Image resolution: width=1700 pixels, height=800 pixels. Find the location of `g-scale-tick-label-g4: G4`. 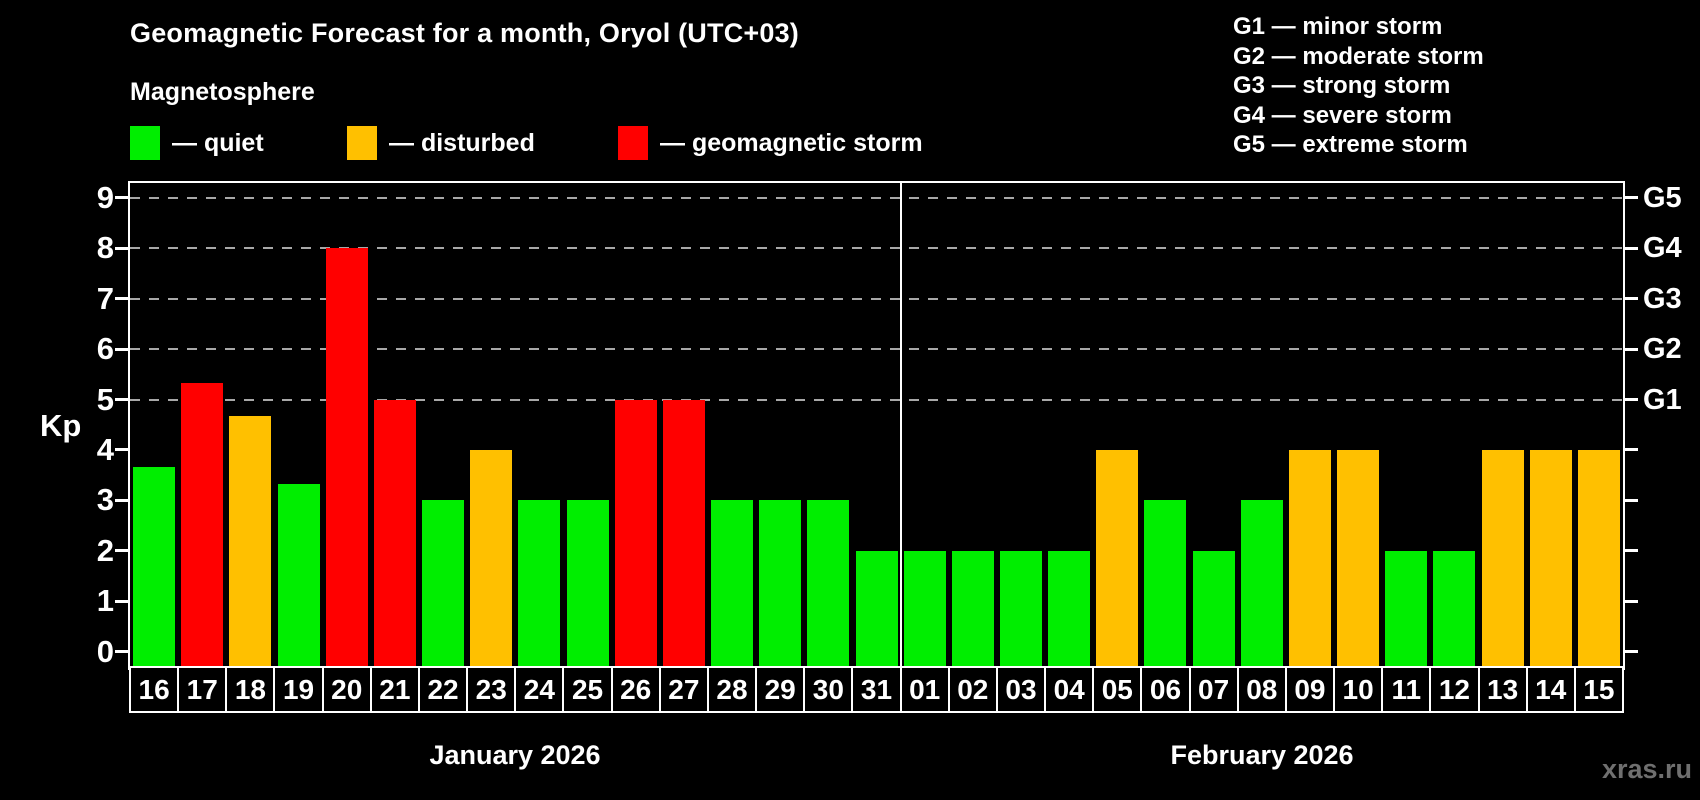

g-scale-tick-label-g4: G4 is located at coordinates (1662, 248).